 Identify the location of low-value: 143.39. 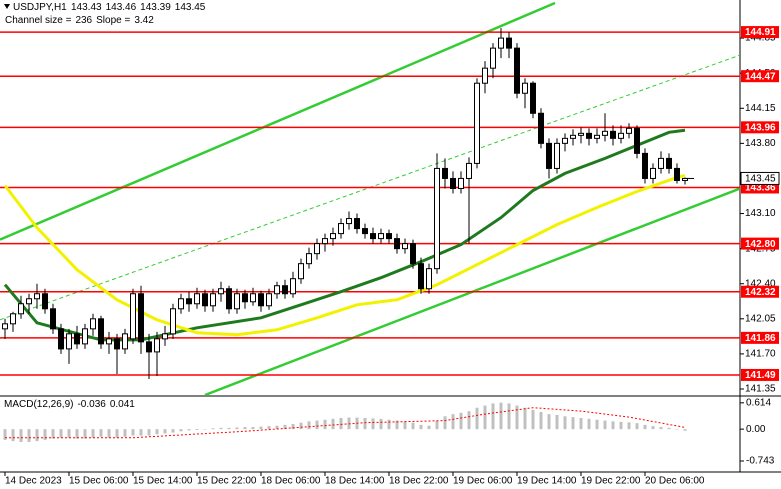
(155, 7).